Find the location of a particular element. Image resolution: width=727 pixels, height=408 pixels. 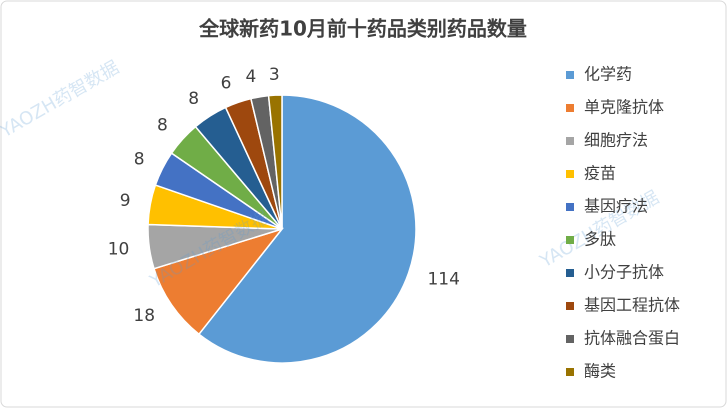

legend-label: 化学药 is located at coordinates (608, 74).